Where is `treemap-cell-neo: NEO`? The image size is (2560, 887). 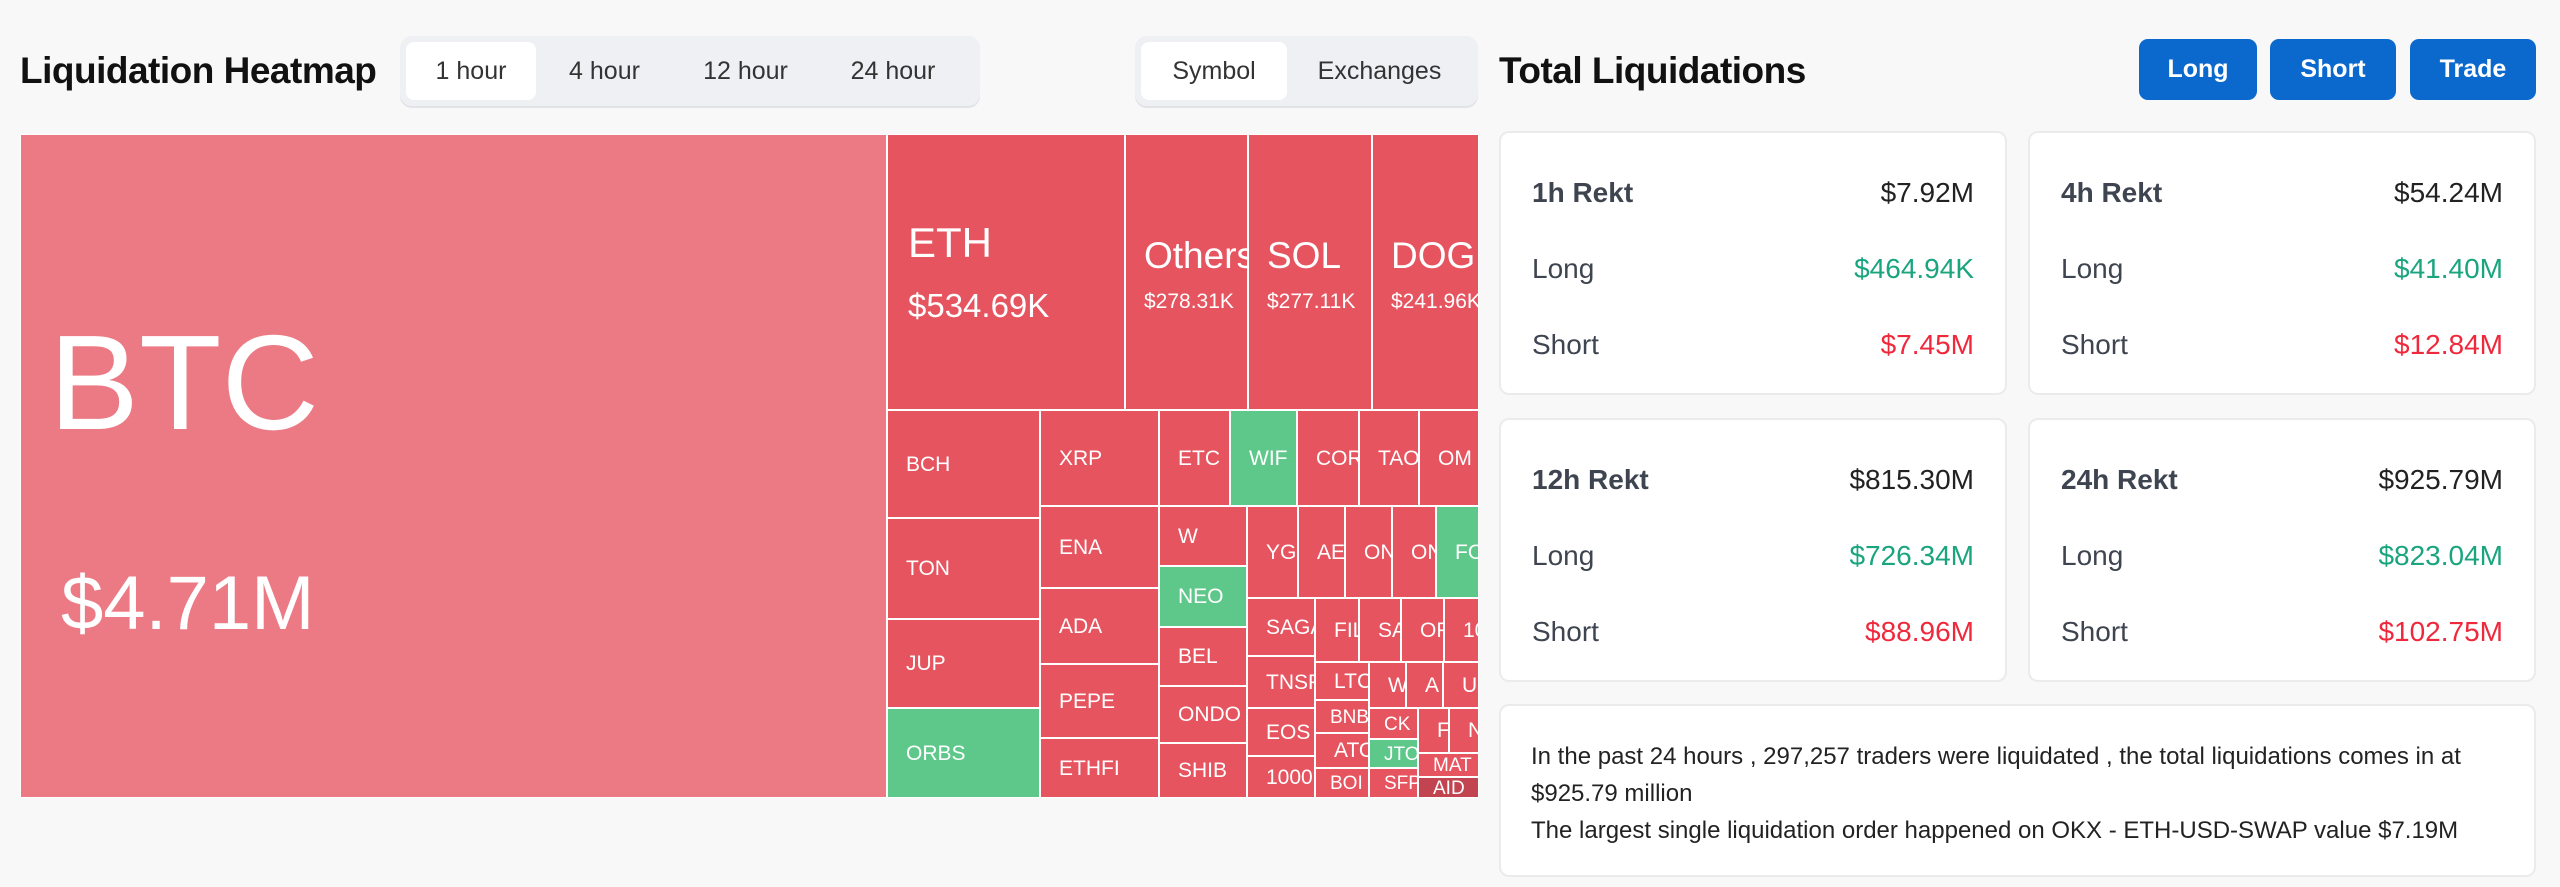
treemap-cell-neo: NEO is located at coordinates (1203, 596).